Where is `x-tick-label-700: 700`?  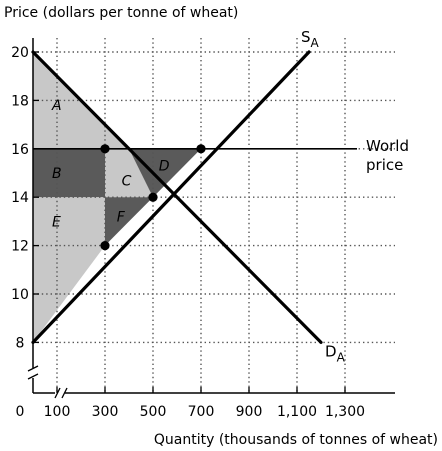
x-tick-label-700: 700 is located at coordinates (201, 412).